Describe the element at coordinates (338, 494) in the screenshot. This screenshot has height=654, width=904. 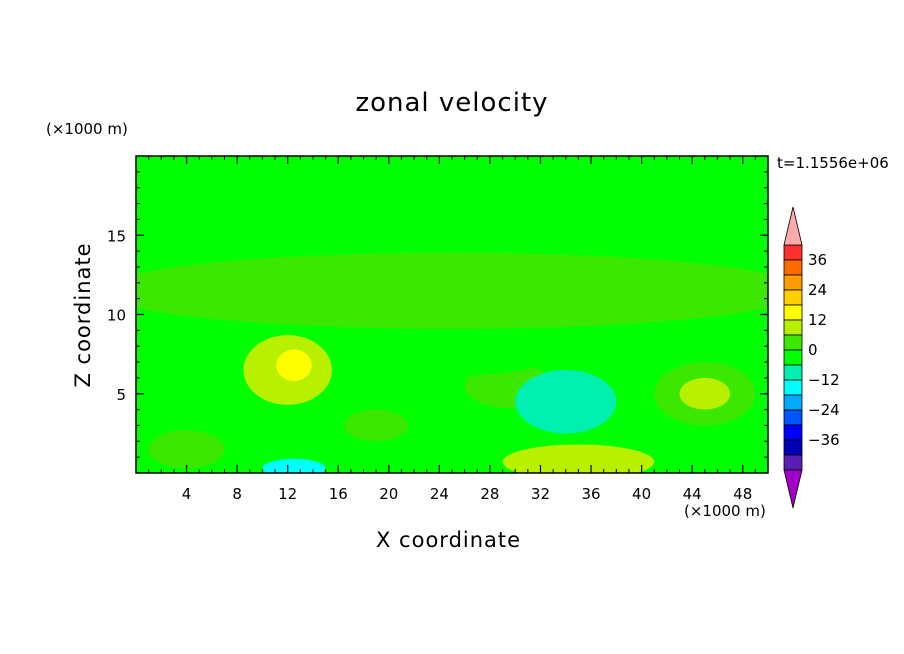
I see `x-tick-label: 16` at that location.